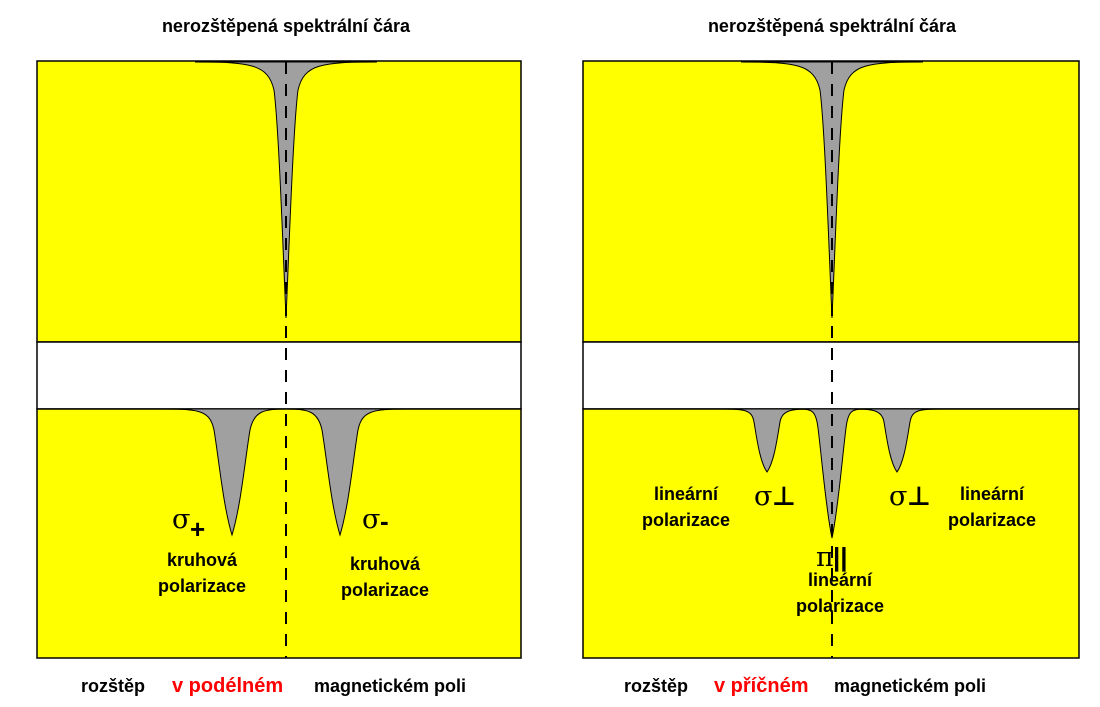  I want to click on left-unsplit-line, so click(286, 190).